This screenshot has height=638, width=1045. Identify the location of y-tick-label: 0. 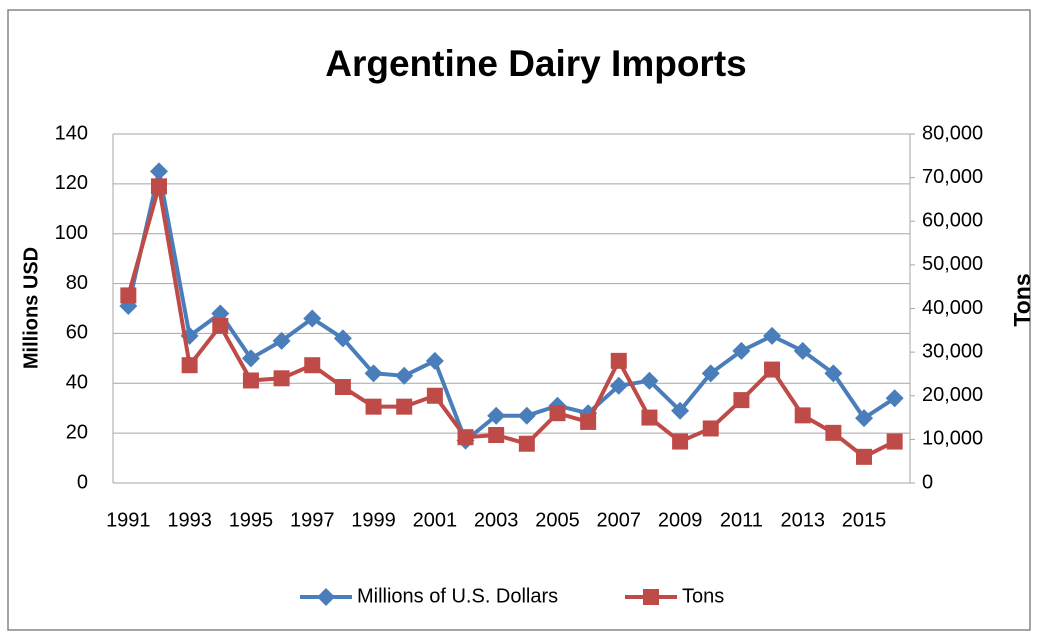
(82, 482).